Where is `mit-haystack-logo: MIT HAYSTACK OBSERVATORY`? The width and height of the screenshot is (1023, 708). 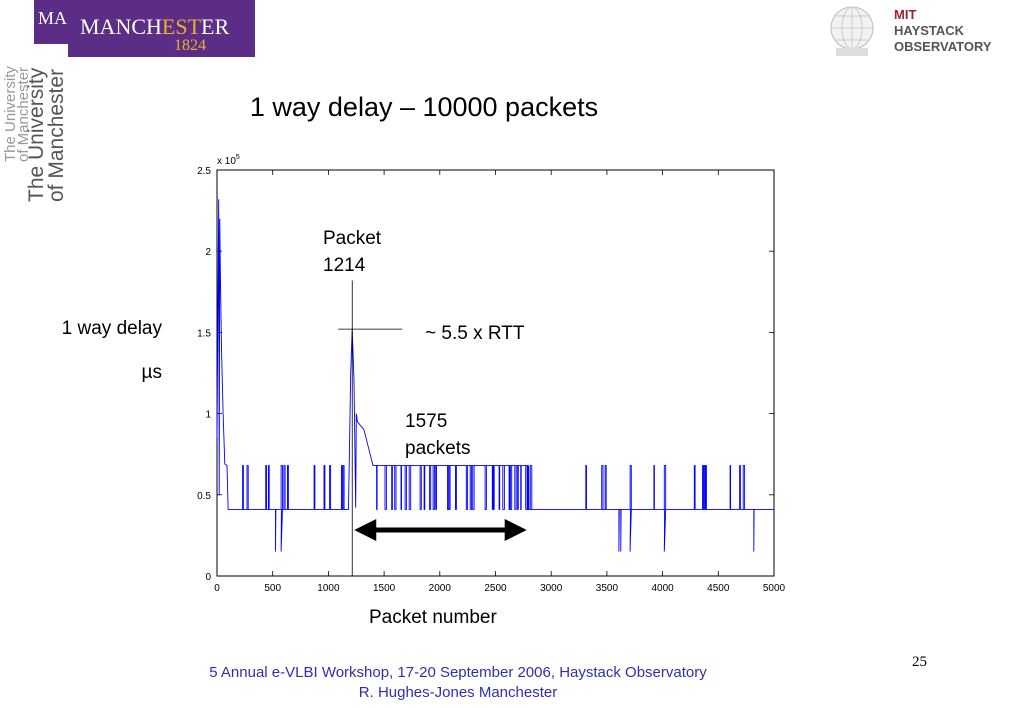 mit-haystack-logo: MIT HAYSTACK OBSERVATORY is located at coordinates (923, 32).